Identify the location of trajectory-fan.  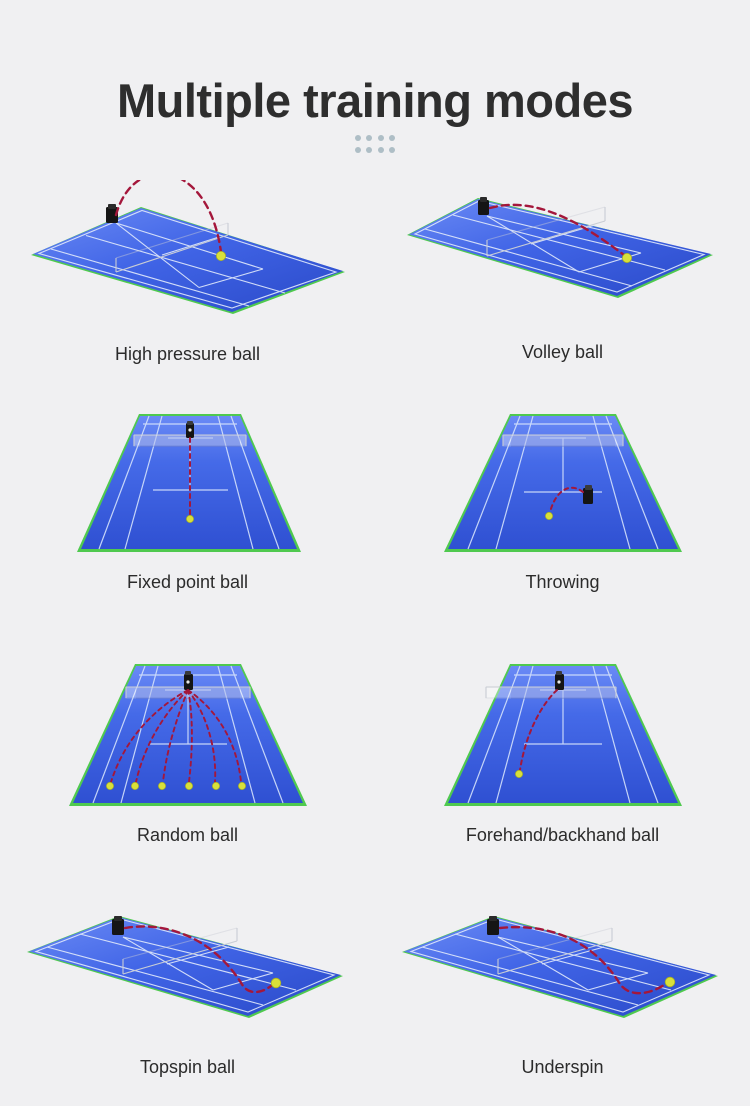
(175, 736).